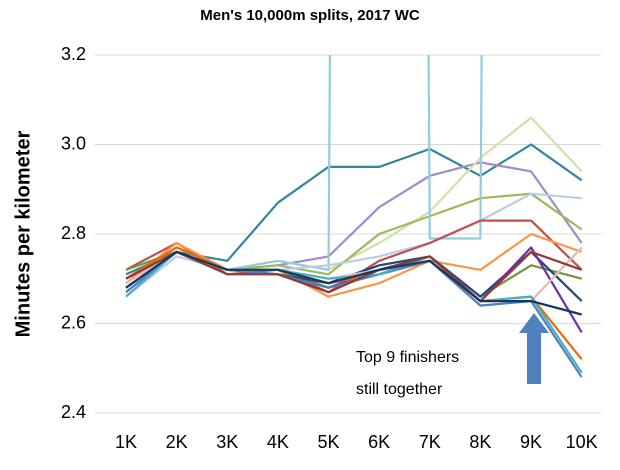  Describe the element at coordinates (73, 412) in the screenshot. I see `y-tick-label: 2.4` at that location.